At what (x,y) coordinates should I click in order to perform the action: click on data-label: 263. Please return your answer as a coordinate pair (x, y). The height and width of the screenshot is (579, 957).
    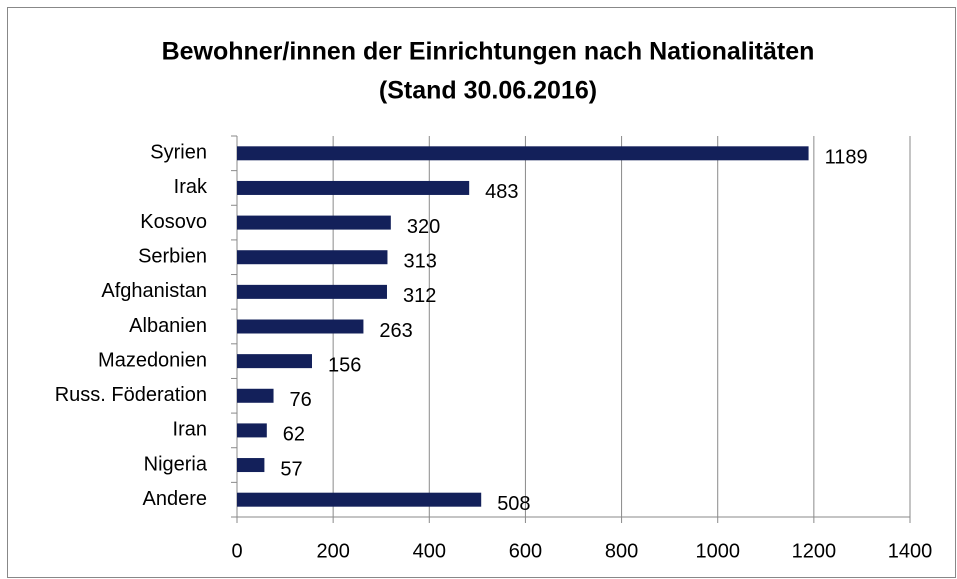
    Looking at the image, I should click on (395, 331).